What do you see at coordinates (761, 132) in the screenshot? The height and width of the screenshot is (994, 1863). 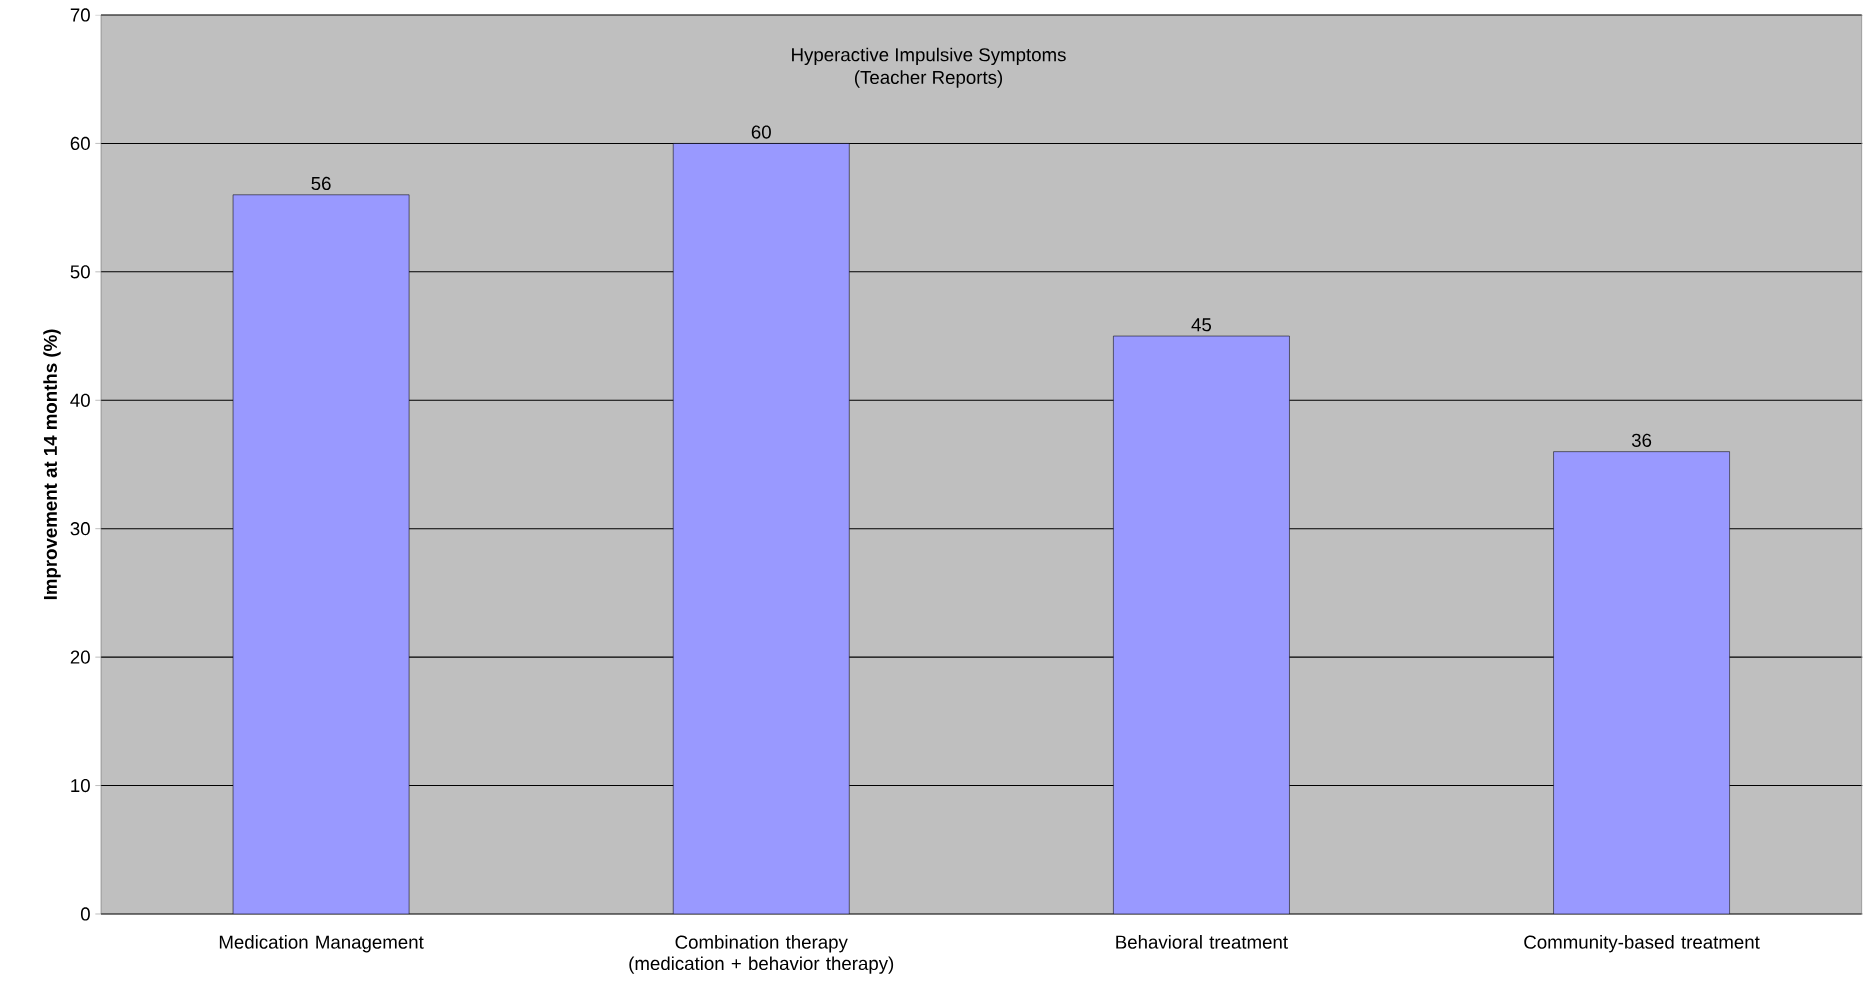 I see `data-label: 60` at bounding box center [761, 132].